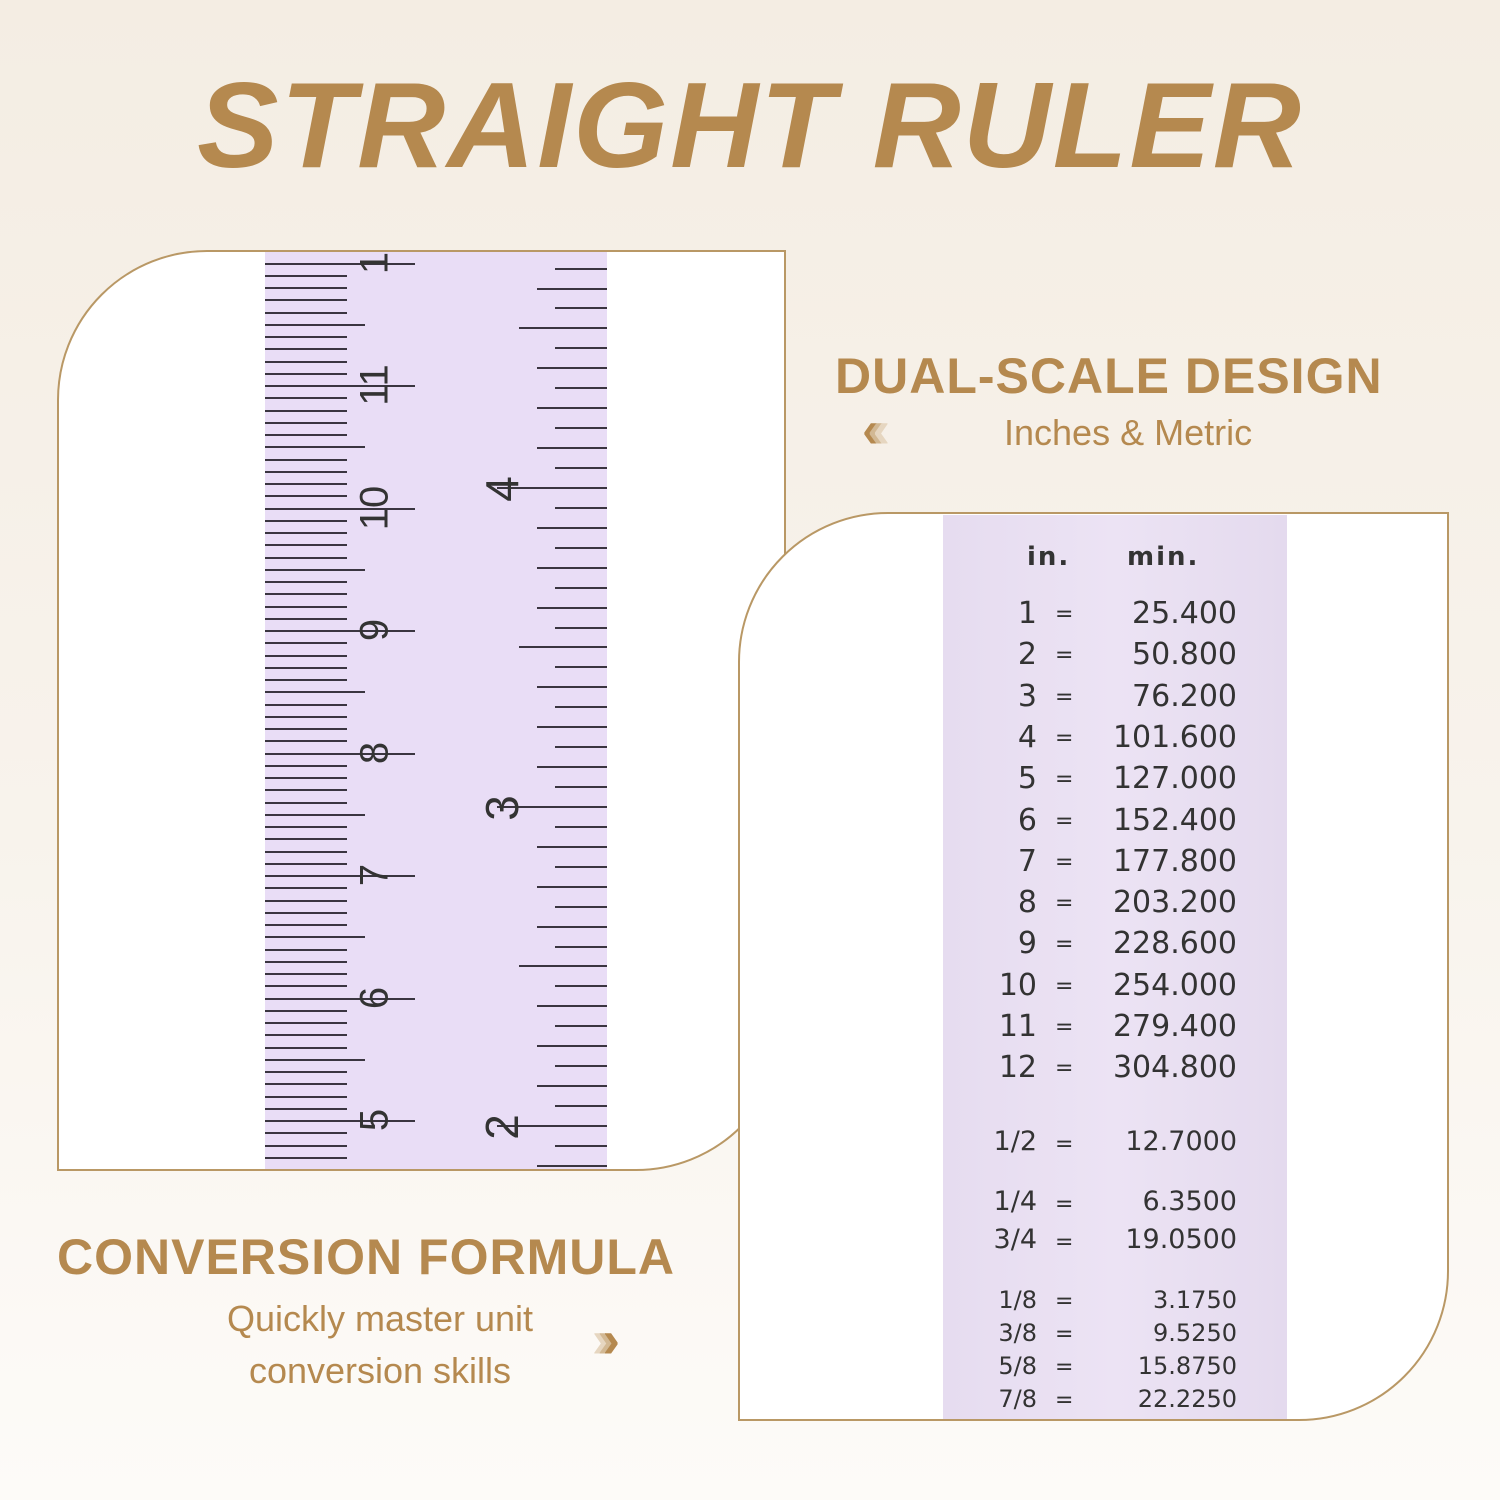 This screenshot has height=1500, width=1500. Describe the element at coordinates (1017, 1399) in the screenshot. I see `inch-value: 7/8` at that location.